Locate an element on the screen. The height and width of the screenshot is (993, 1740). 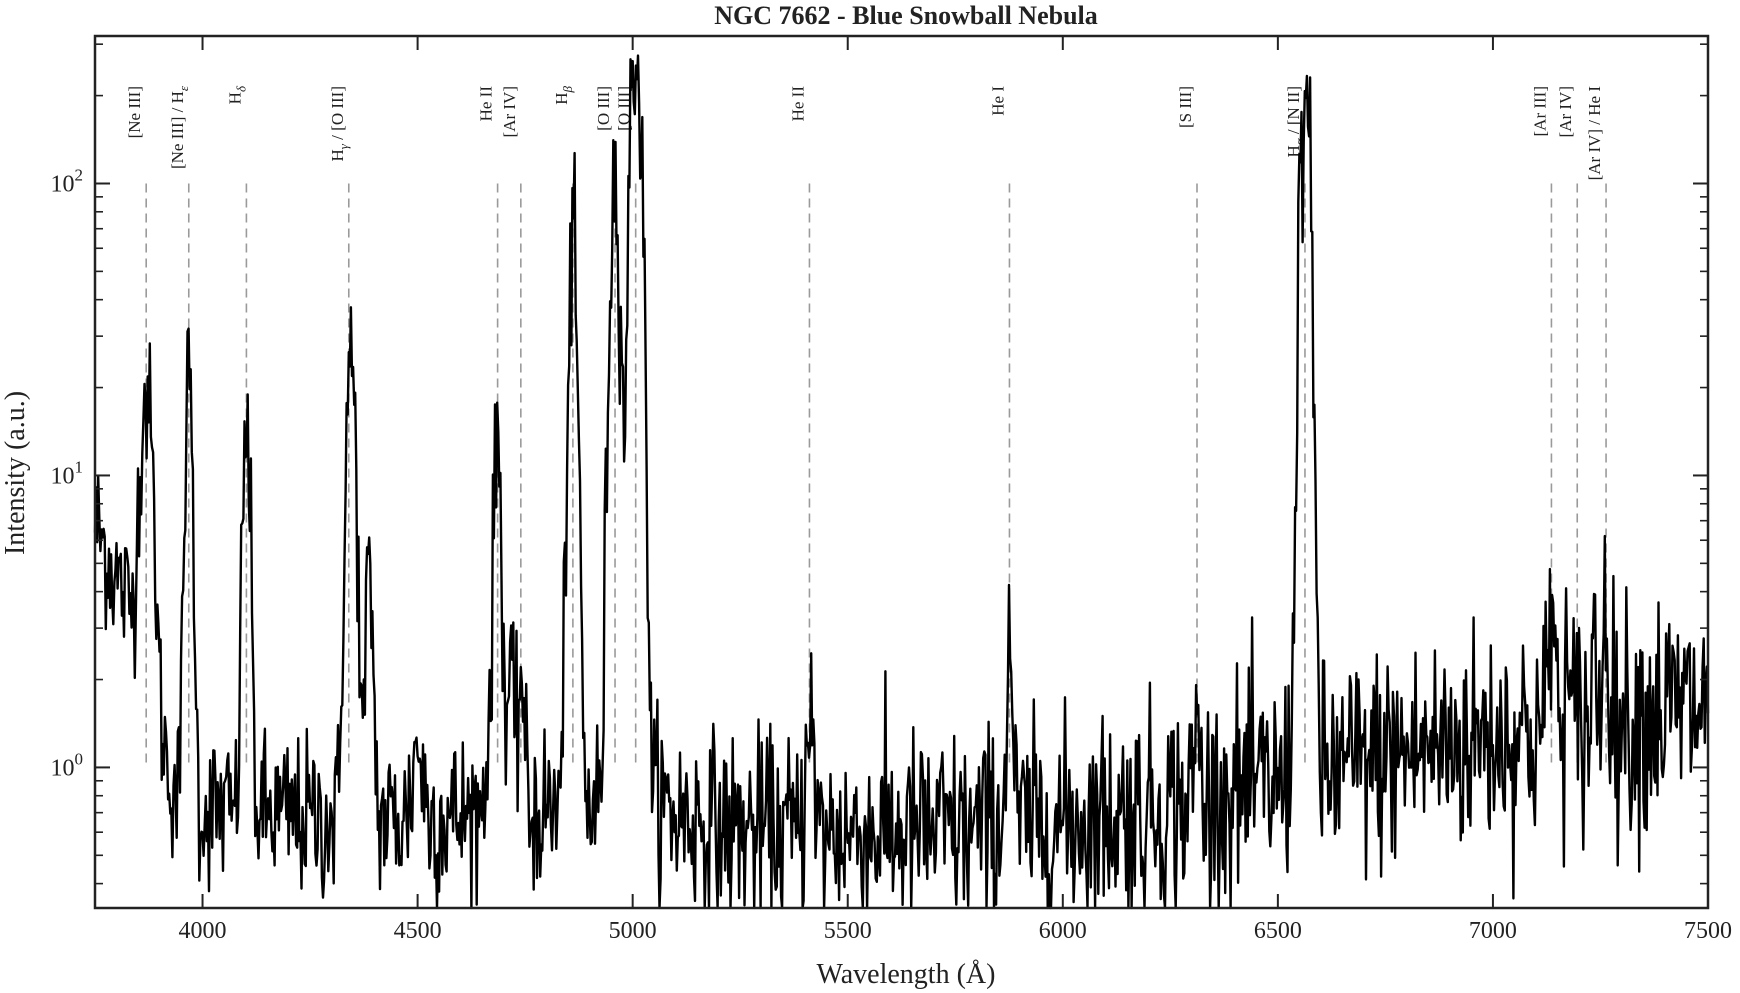
x-tick-label: 5000 is located at coordinates (633, 931).